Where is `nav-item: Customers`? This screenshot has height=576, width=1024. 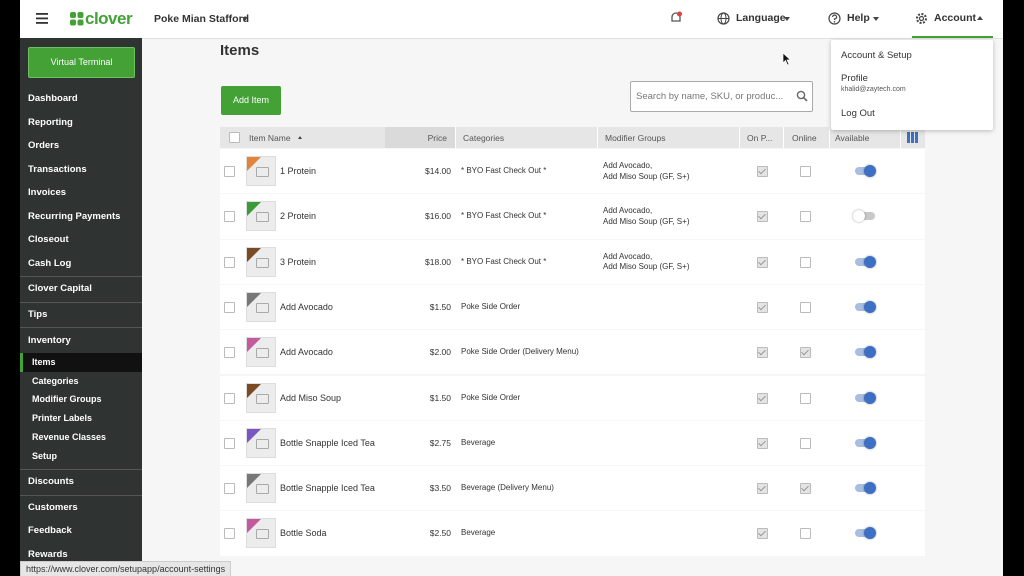 nav-item: Customers is located at coordinates (53, 507).